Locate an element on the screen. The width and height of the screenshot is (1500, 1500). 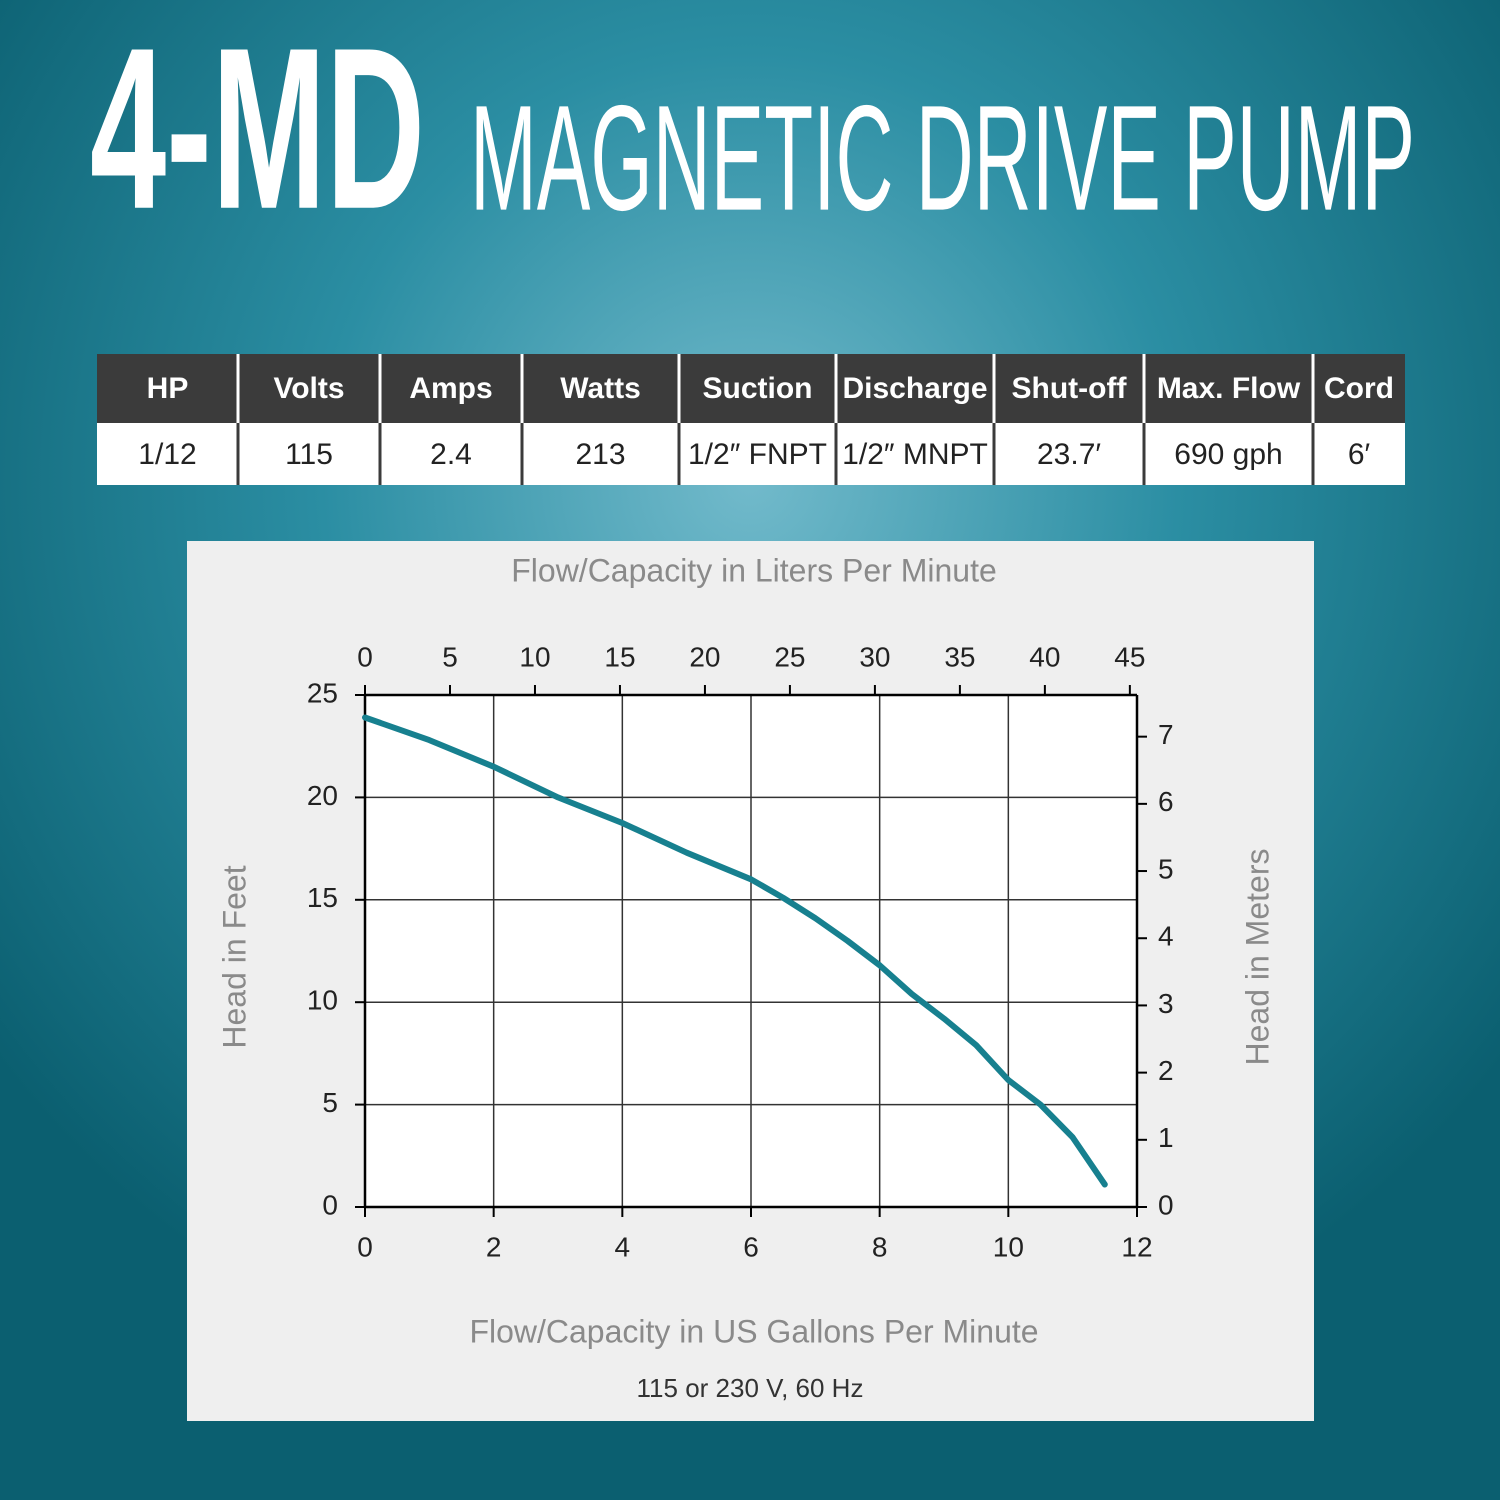
x-tick-label: 4 is located at coordinates (623, 1246).